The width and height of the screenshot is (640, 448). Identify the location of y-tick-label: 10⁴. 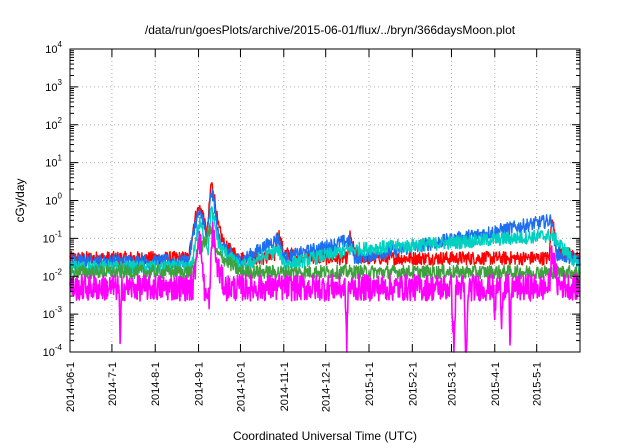
(53, 48).